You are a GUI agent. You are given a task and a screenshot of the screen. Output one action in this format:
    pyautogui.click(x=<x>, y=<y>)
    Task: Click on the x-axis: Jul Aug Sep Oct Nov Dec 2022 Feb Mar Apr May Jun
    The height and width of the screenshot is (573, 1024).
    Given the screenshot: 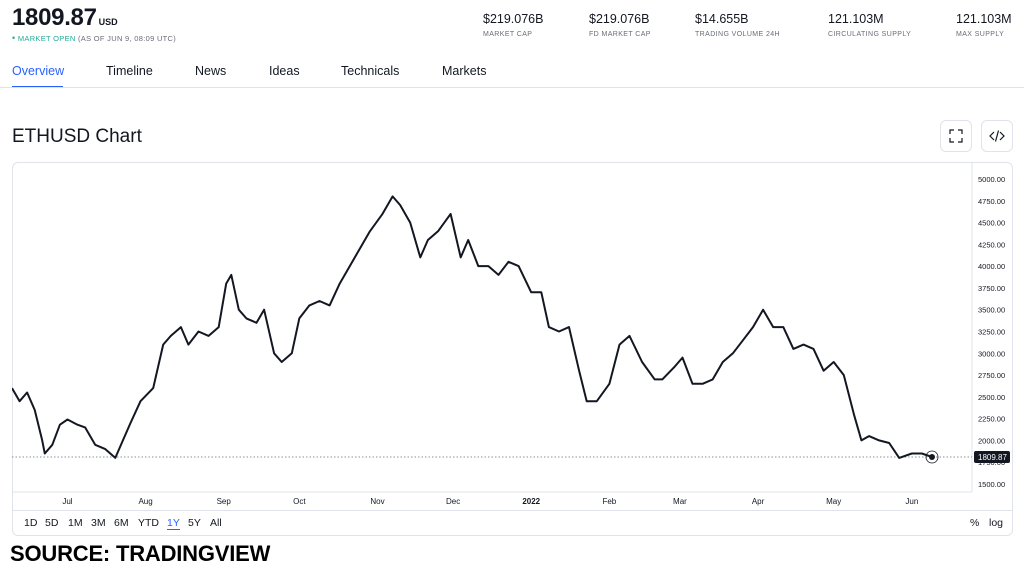 What is the action you would take?
    pyautogui.click(x=492, y=498)
    